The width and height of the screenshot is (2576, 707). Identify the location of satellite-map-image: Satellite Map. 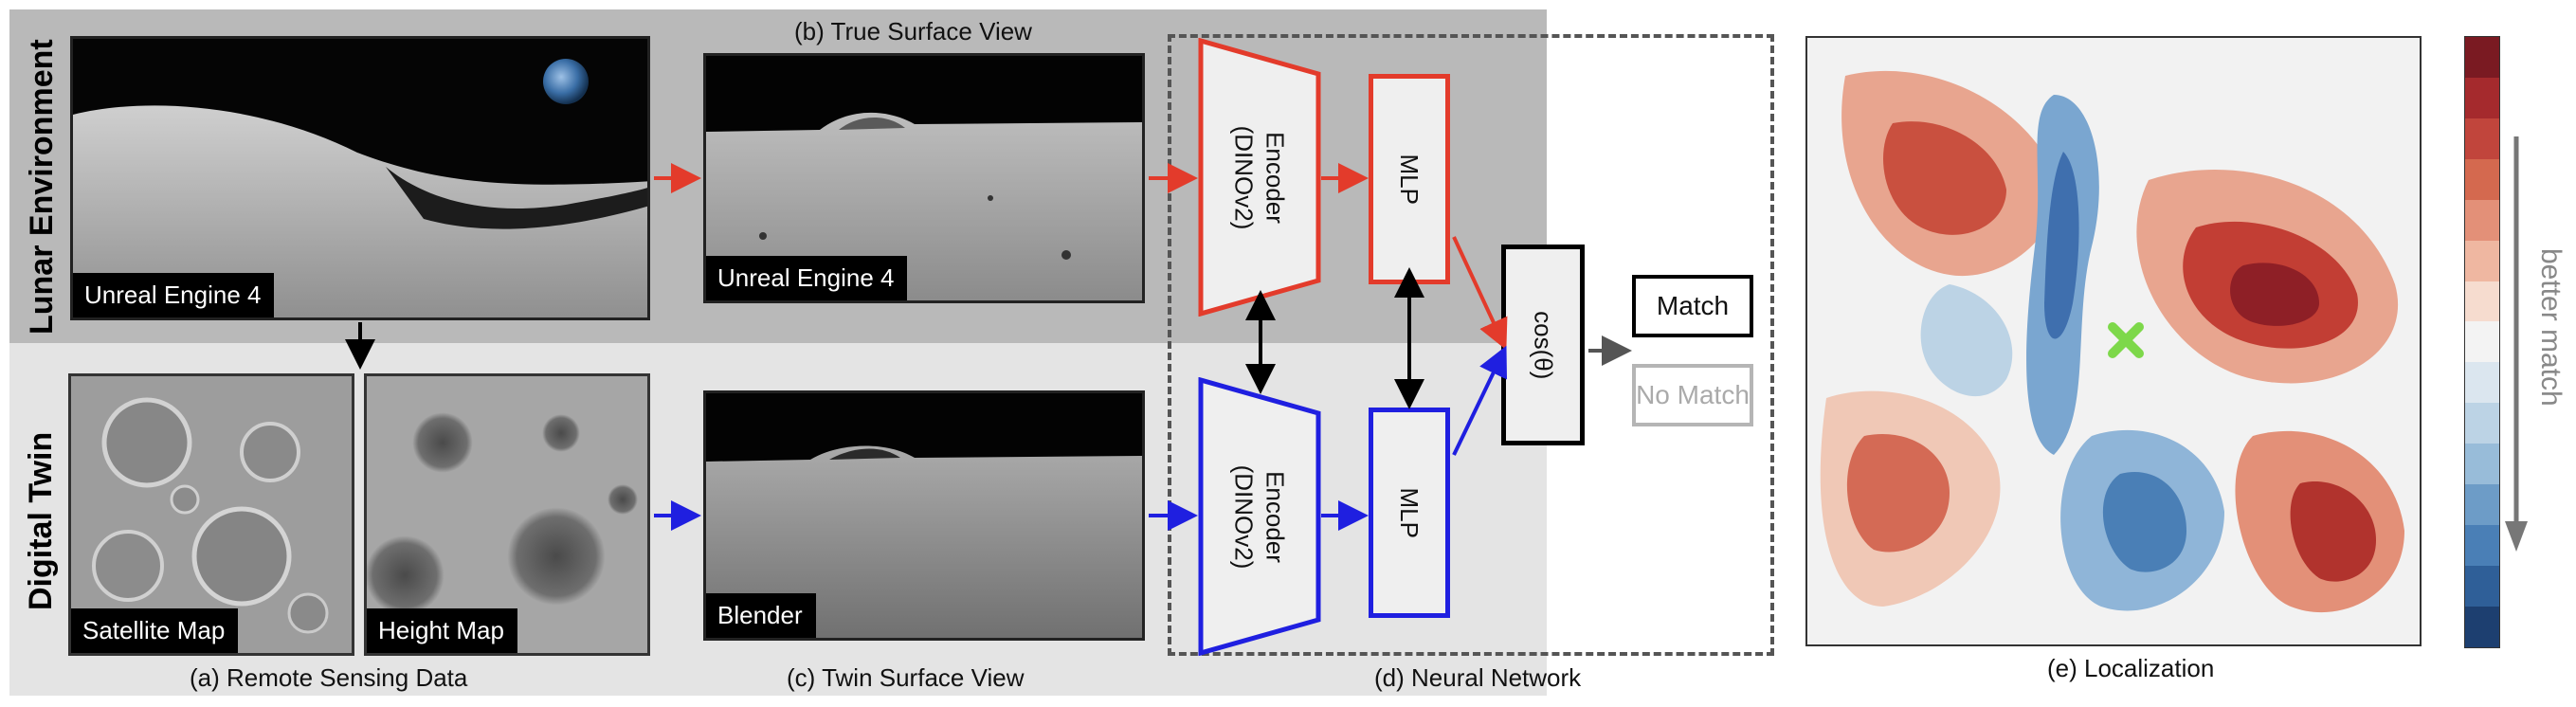
(211, 514).